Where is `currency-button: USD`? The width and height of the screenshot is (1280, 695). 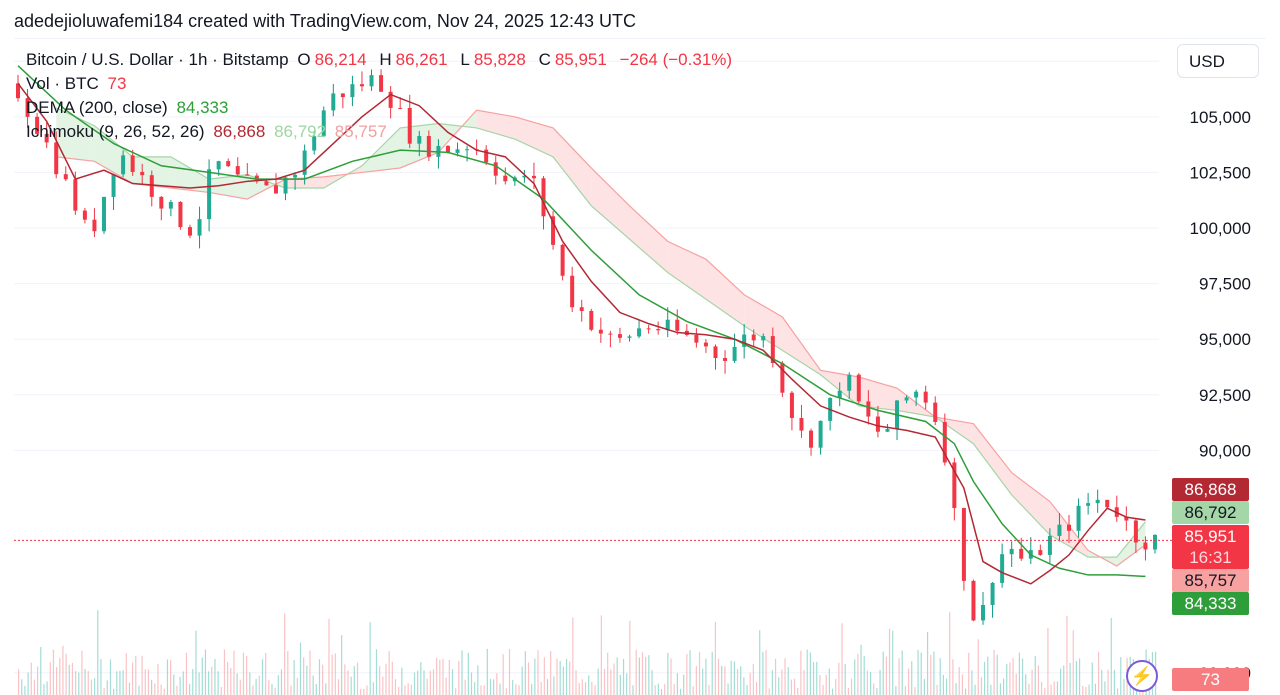
currency-button: USD is located at coordinates (1218, 61).